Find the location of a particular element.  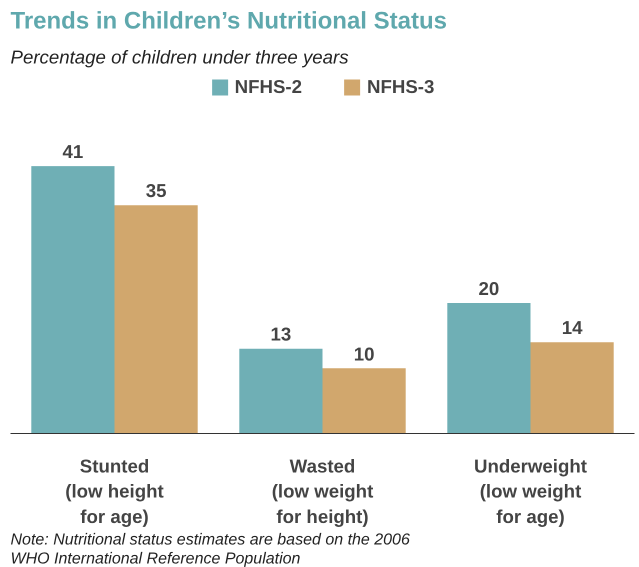

x-tick-label: Underweight (low weight for age) is located at coordinates (530, 491).